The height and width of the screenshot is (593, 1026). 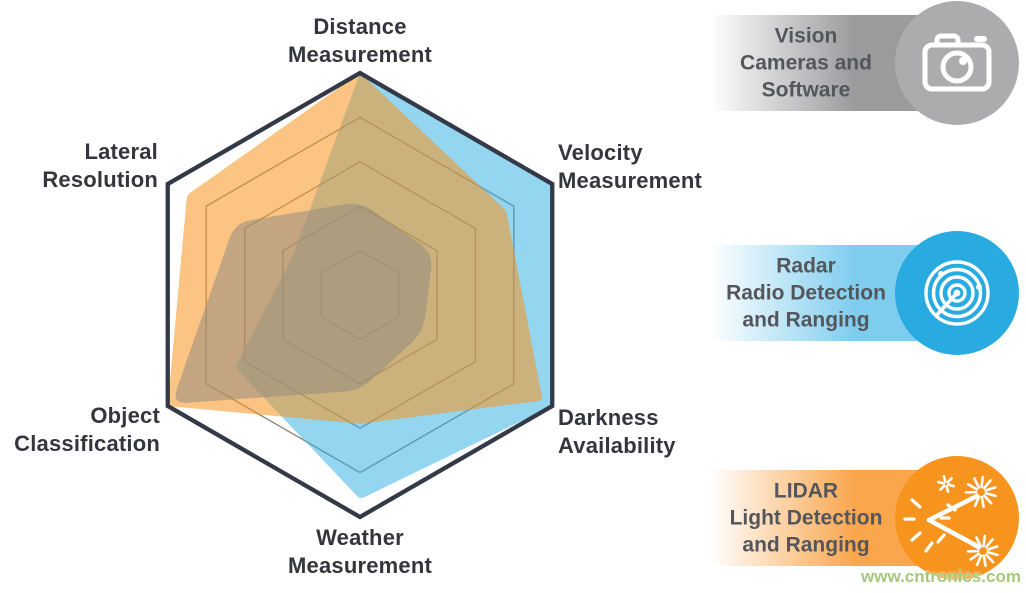 I want to click on axis-label-line: Velocity, so click(x=600, y=152).